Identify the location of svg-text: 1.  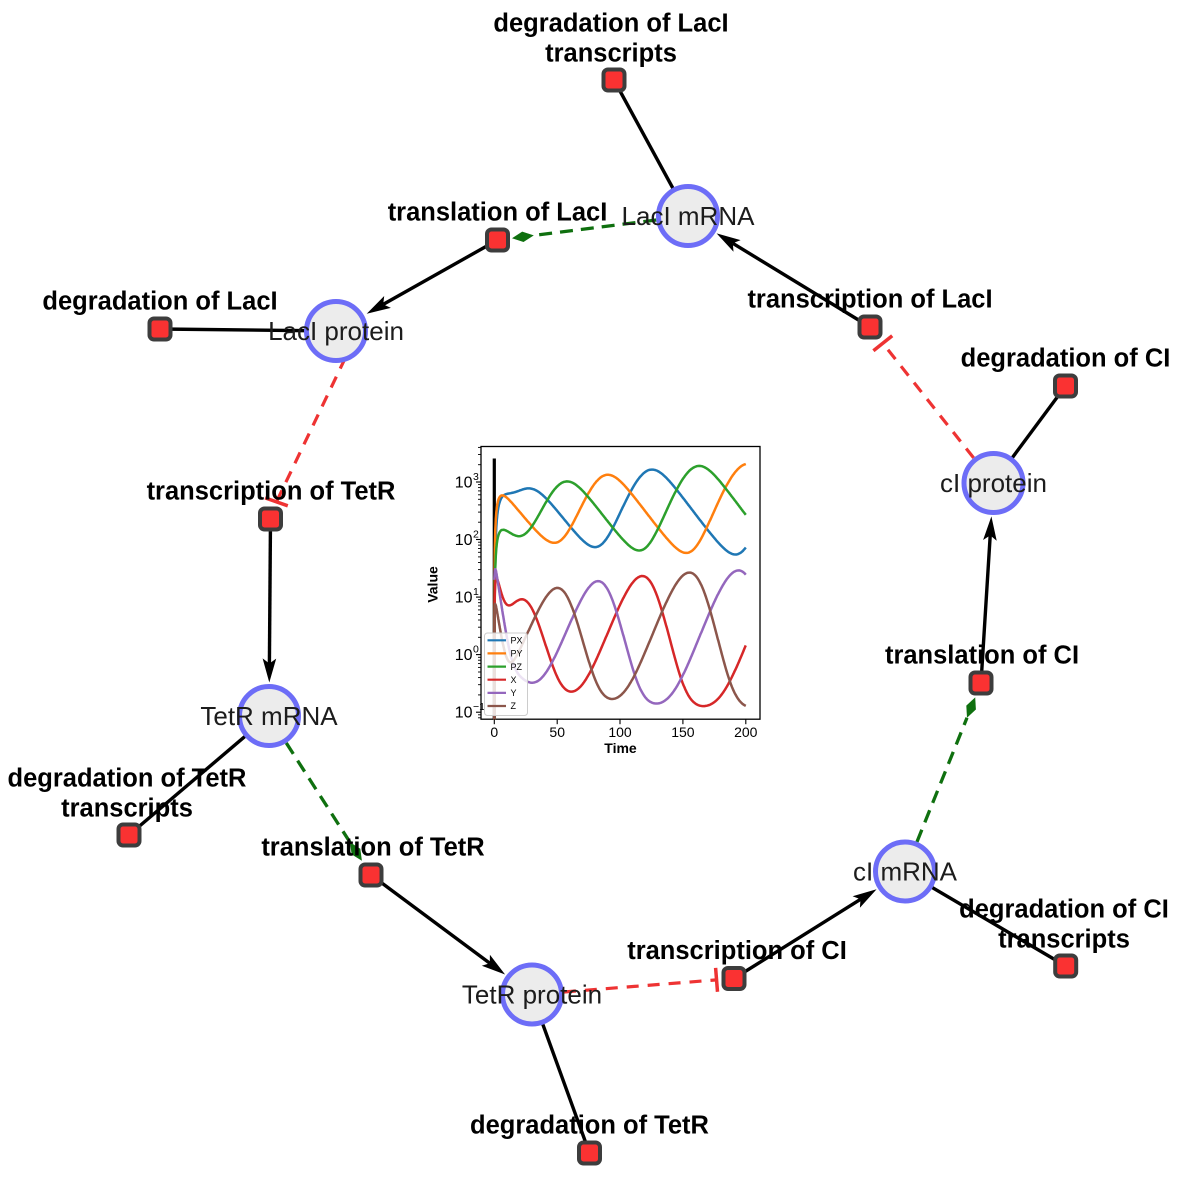
(476, 592).